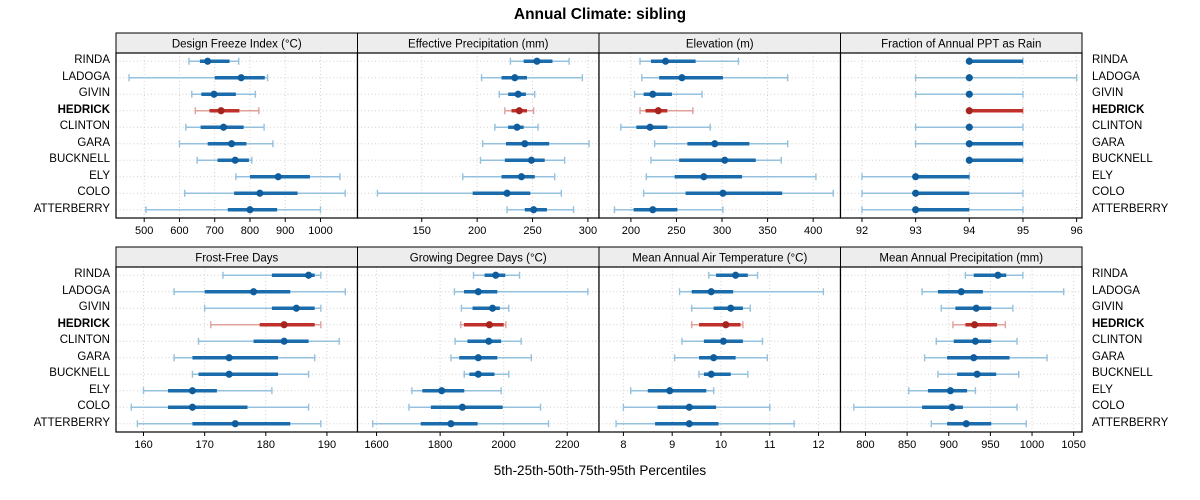  Describe the element at coordinates (961, 259) in the screenshot. I see `panel-title: Mean Annual Precipitation (mm)` at that location.